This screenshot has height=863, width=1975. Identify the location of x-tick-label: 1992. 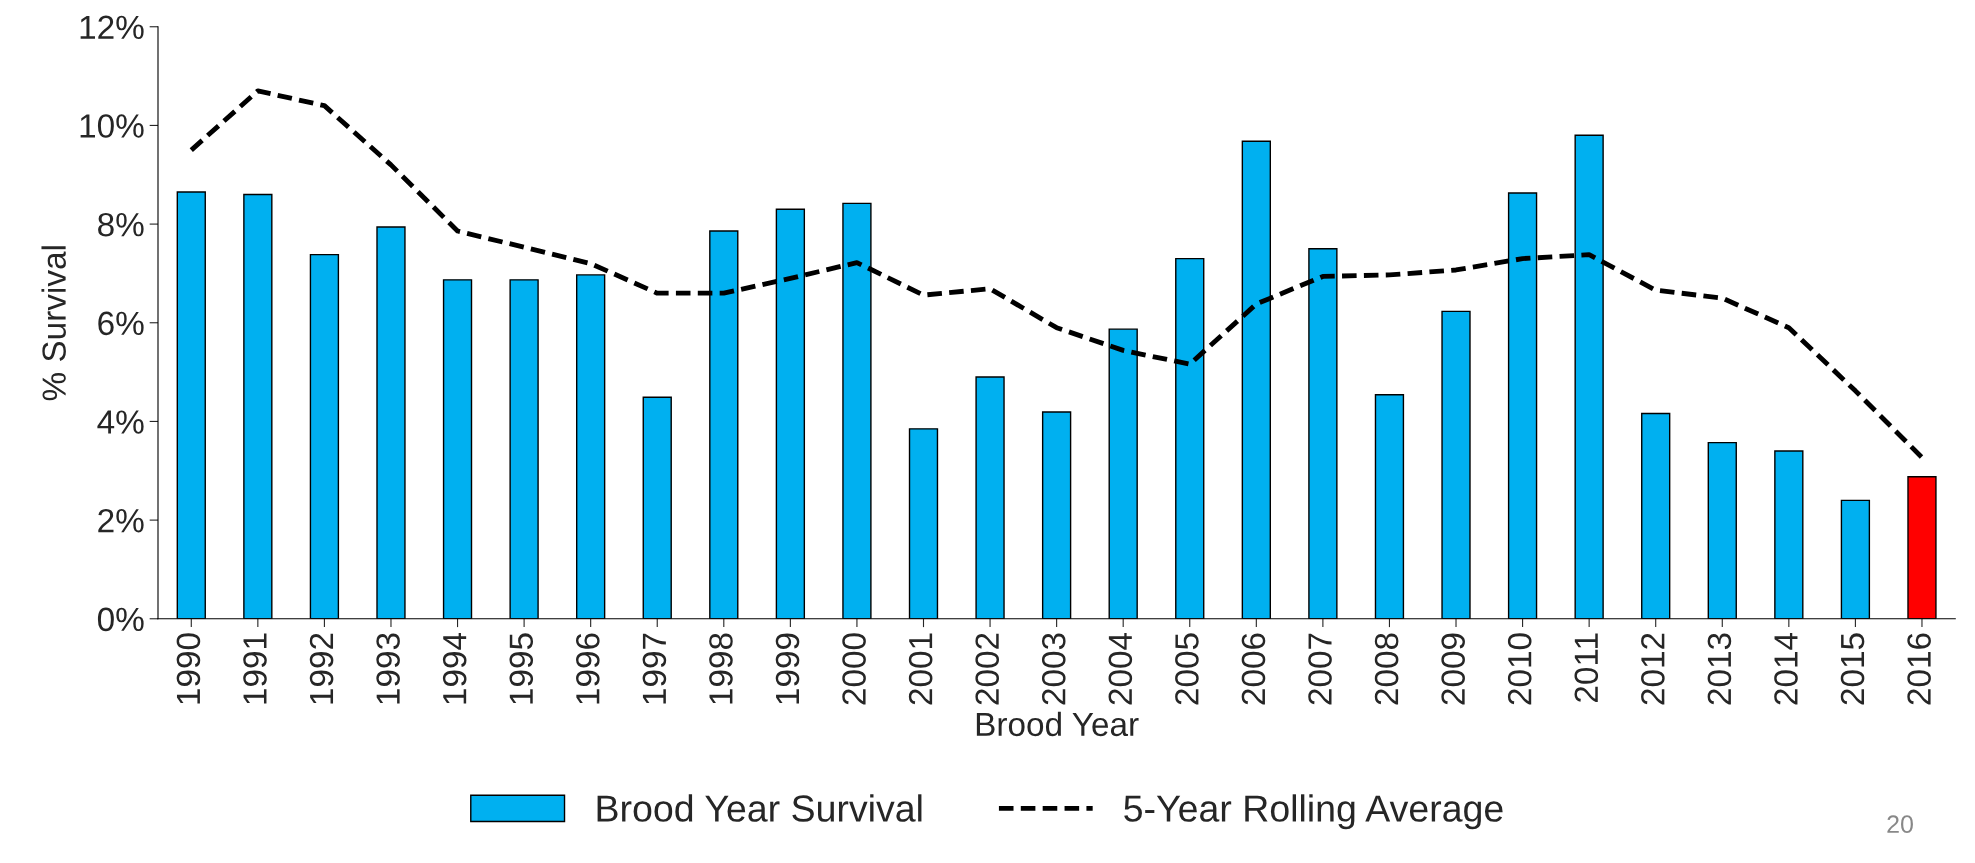
(321, 668).